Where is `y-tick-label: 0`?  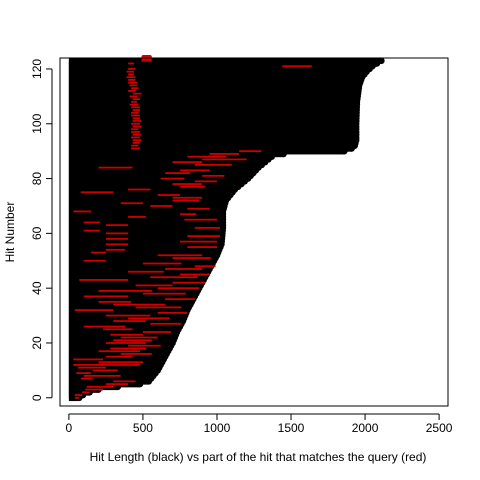 y-tick-label: 0 is located at coordinates (37, 397).